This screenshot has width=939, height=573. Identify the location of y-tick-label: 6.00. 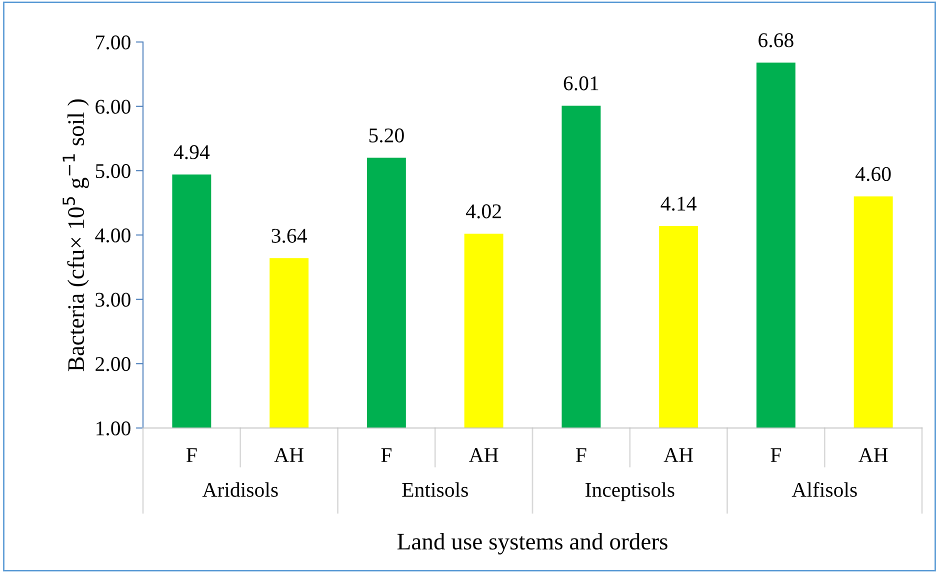
(113, 107).